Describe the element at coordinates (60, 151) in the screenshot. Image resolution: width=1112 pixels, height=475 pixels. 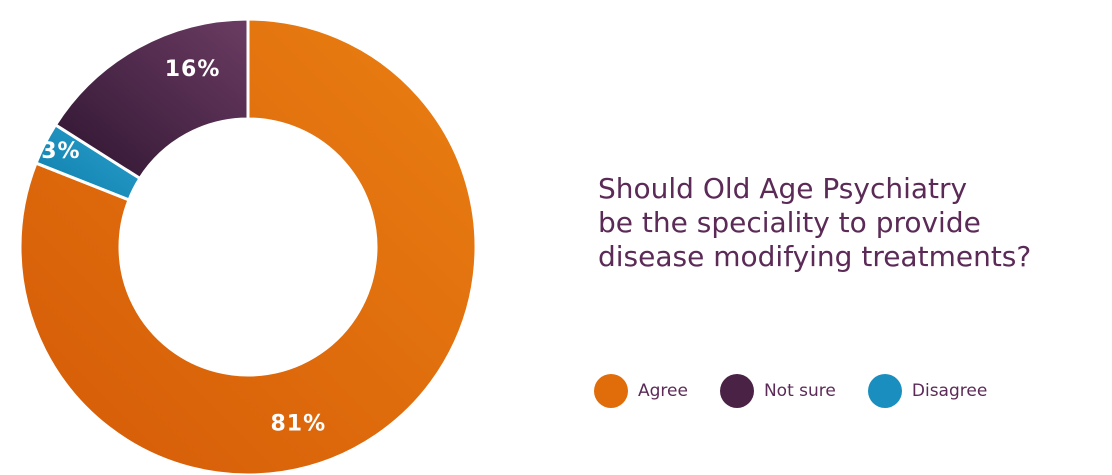
I see `slice-label-disagree: 3%` at that location.